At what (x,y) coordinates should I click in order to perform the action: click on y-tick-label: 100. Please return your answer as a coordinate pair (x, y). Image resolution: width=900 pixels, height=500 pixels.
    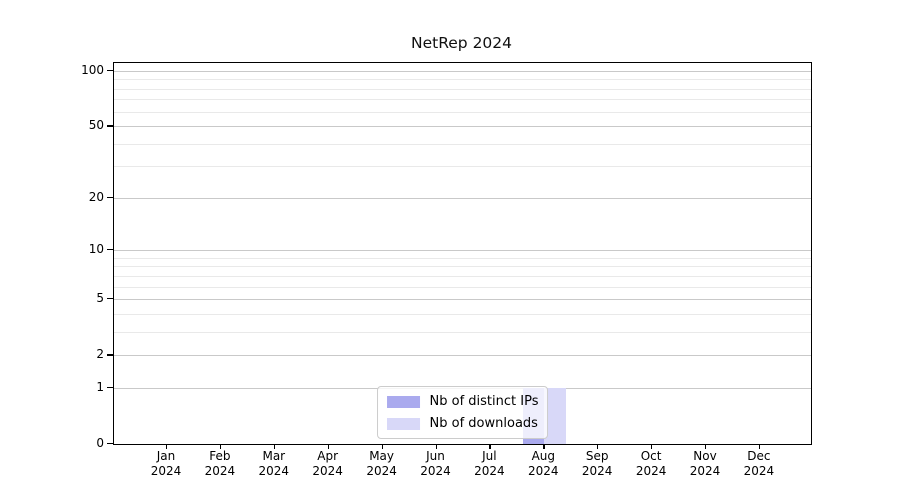
    Looking at the image, I should click on (92, 70).